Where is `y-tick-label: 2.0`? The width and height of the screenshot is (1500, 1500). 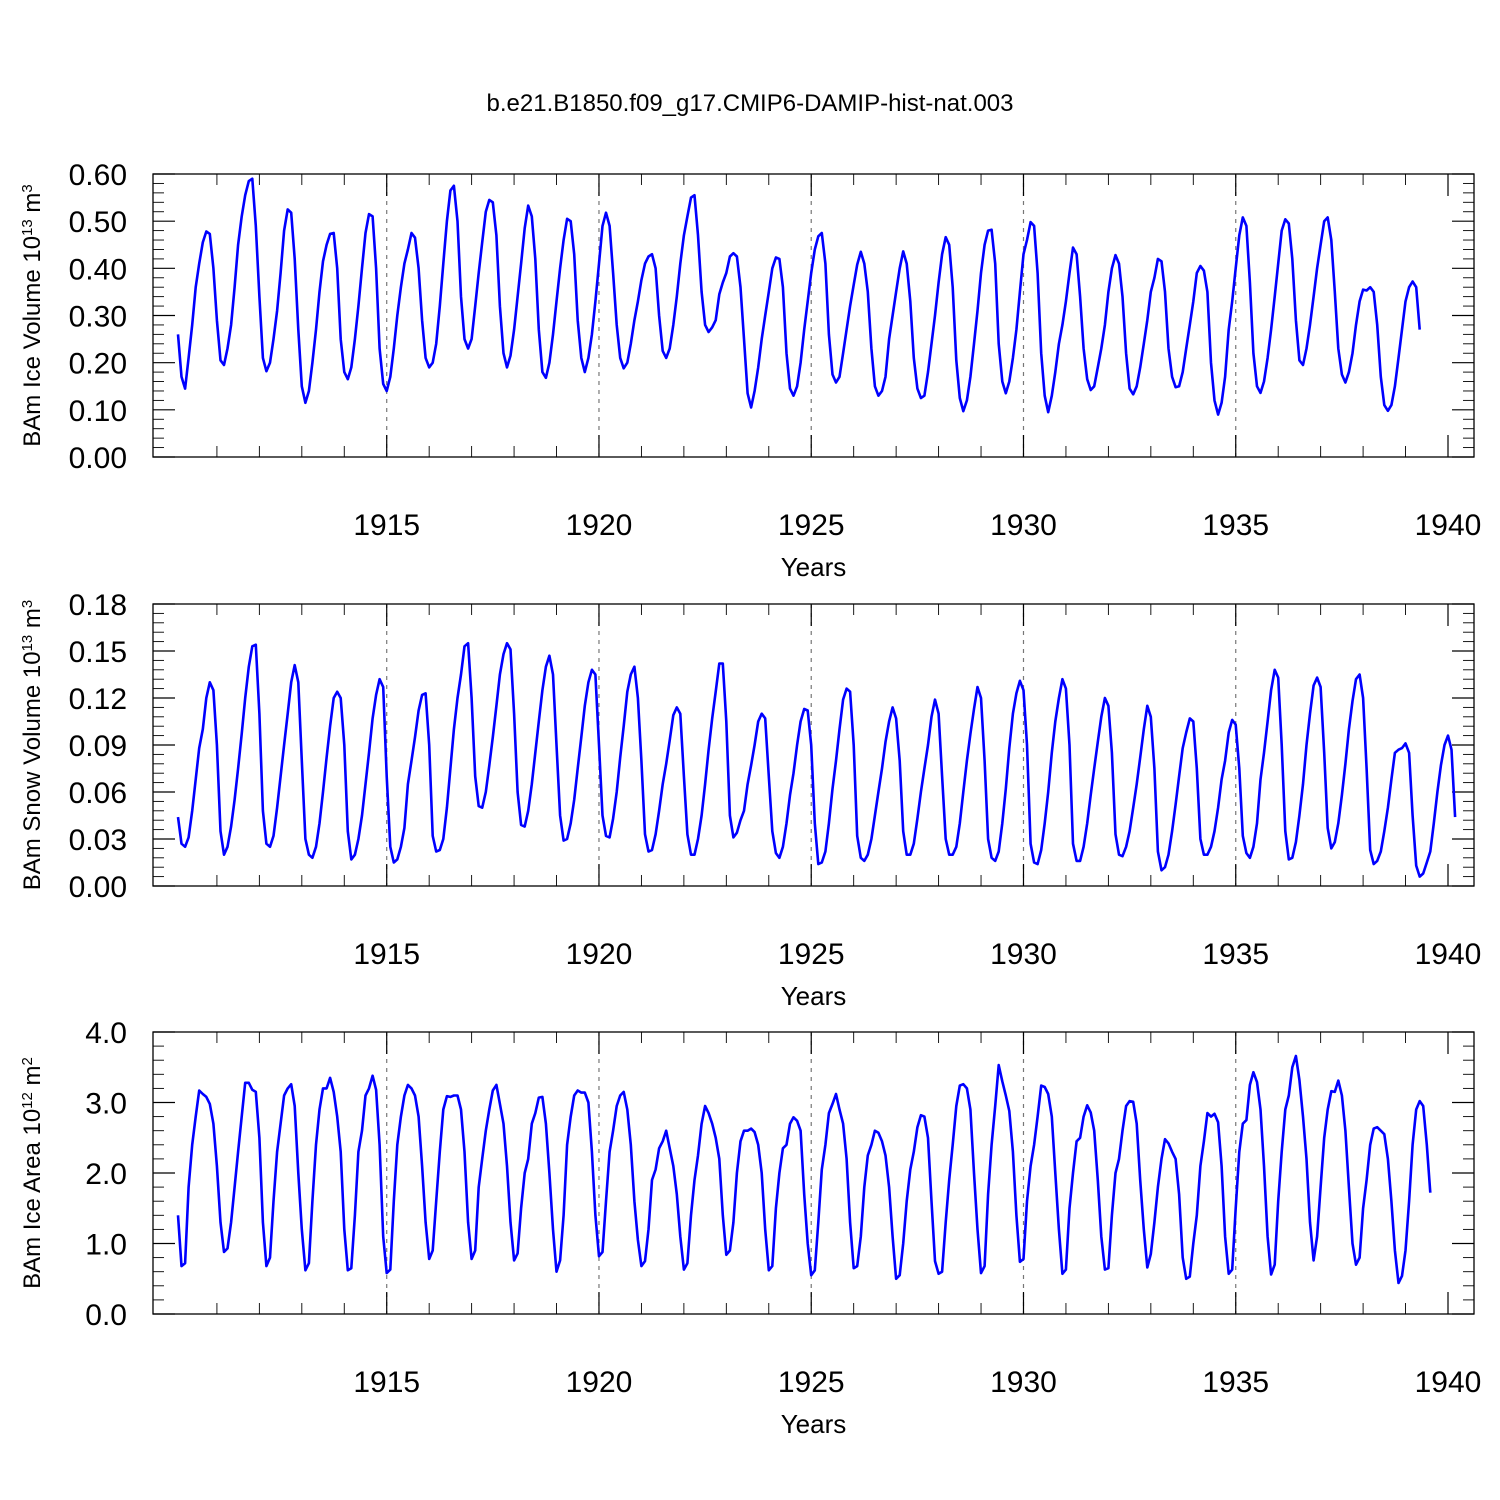 y-tick-label: 2.0 is located at coordinates (106, 1174).